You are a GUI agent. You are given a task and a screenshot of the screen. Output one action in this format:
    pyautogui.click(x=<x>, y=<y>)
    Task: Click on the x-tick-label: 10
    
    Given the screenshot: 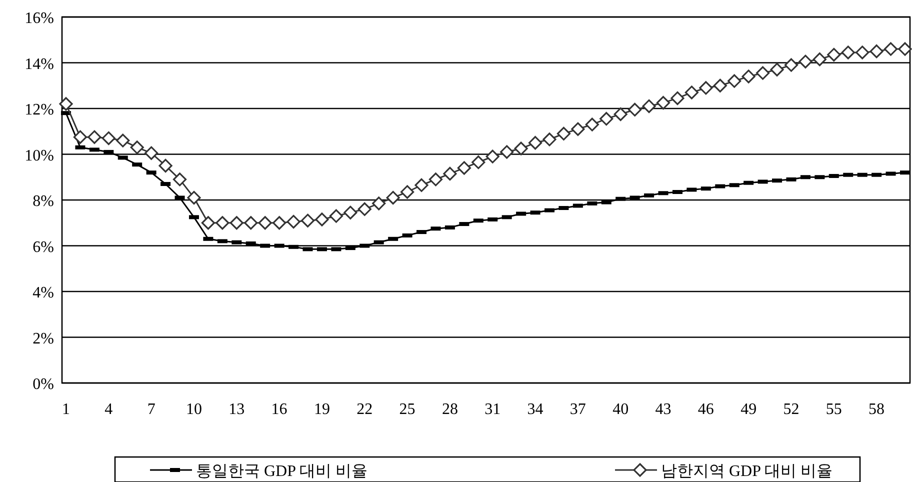 What is the action you would take?
    pyautogui.click(x=194, y=409)
    